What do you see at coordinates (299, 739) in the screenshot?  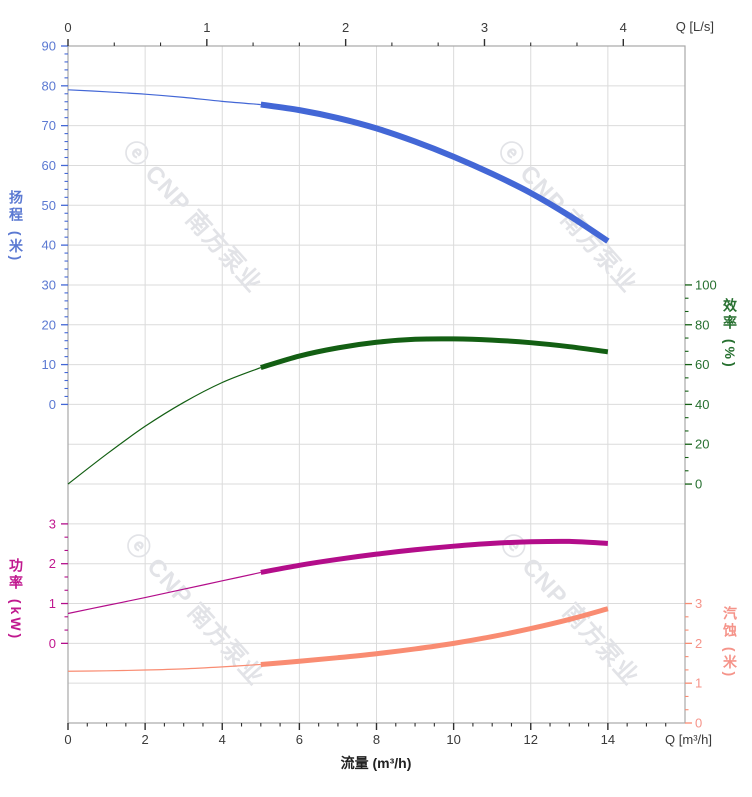 I see `axis-tick-label: 6` at bounding box center [299, 739].